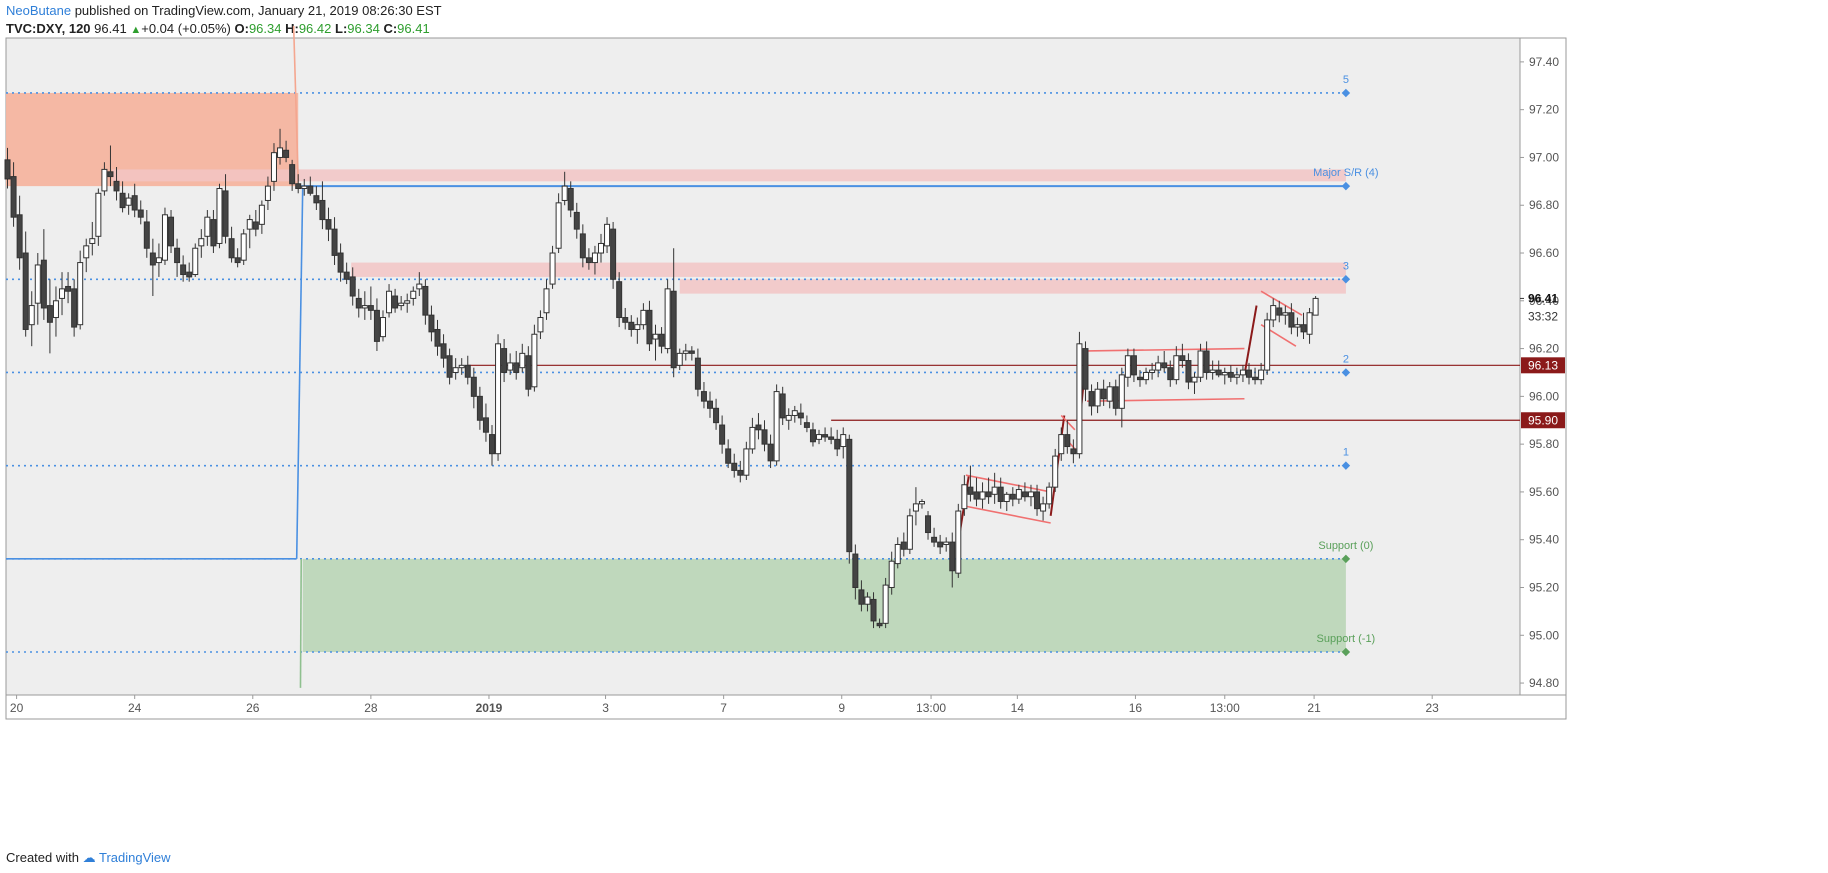 The width and height of the screenshot is (1828, 873). Describe the element at coordinates (1544, 110) in the screenshot. I see `y-tick-label-12: 97.20` at that location.